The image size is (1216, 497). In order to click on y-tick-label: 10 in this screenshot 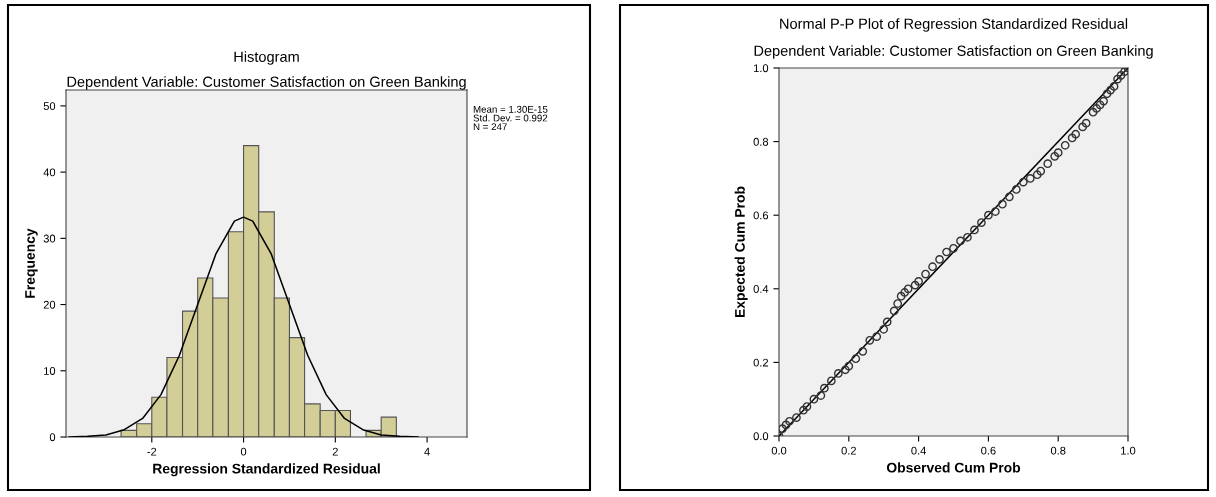, I will do `click(50, 371)`.